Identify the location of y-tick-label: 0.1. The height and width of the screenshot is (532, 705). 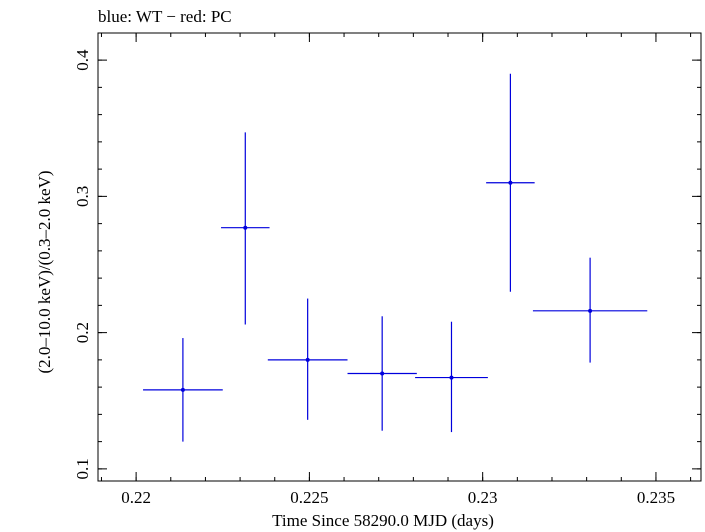
(82, 468).